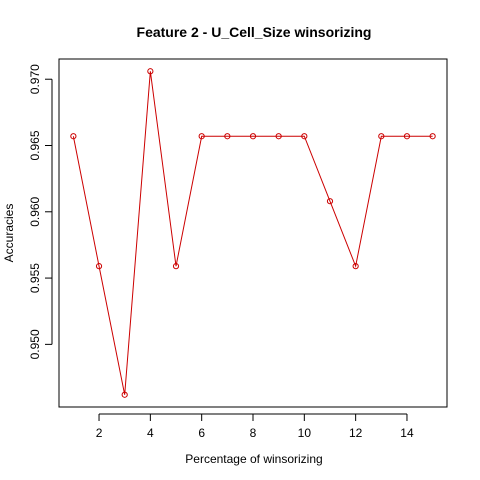 The height and width of the screenshot is (480, 480). I want to click on y-tick-label: 0.970, so click(35, 79).